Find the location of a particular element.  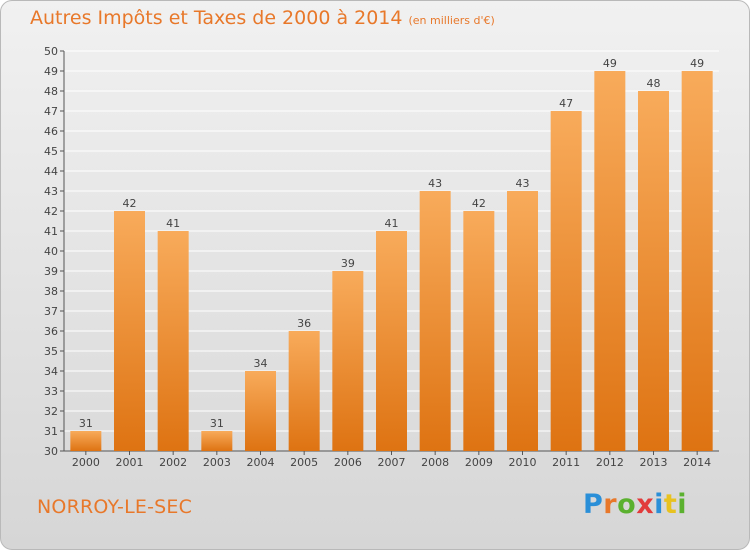

y-tick-label: 36 is located at coordinates (51, 331).